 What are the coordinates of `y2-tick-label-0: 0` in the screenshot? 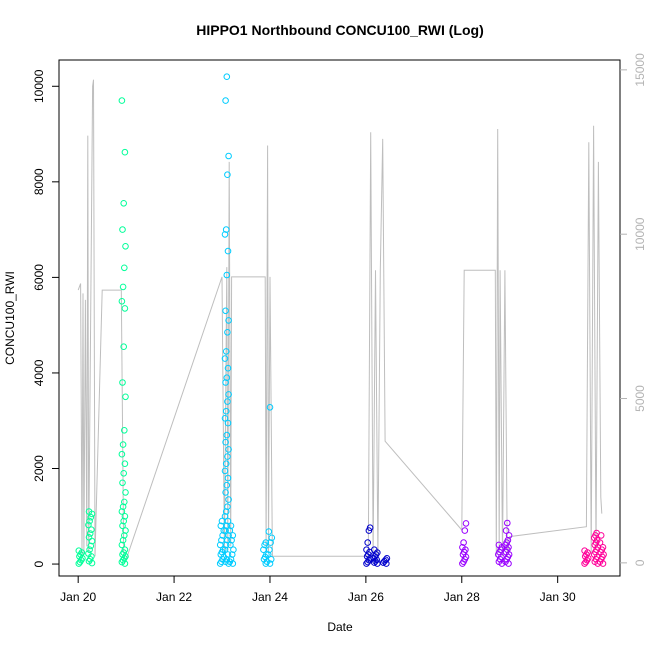 It's located at (640, 562).